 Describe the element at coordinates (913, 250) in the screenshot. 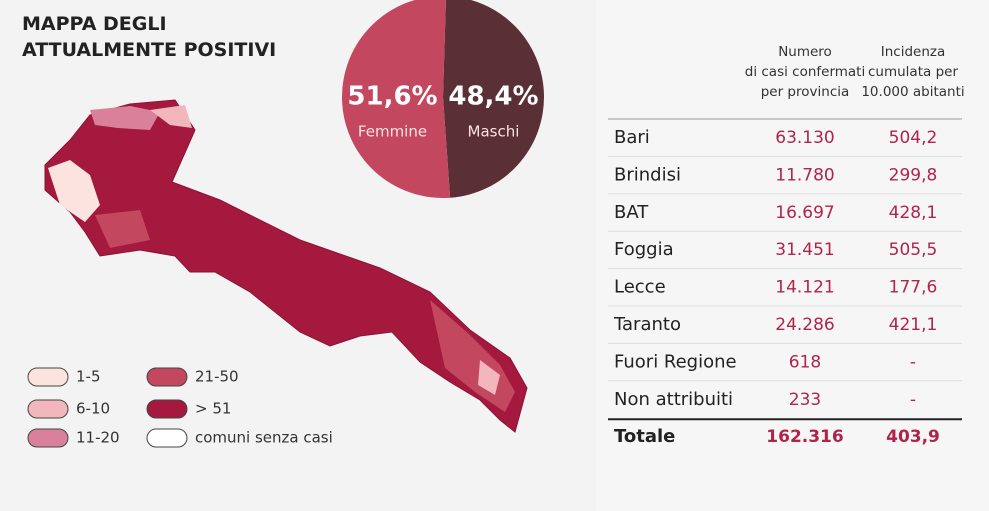

I see `cell-value: 505,5` at that location.